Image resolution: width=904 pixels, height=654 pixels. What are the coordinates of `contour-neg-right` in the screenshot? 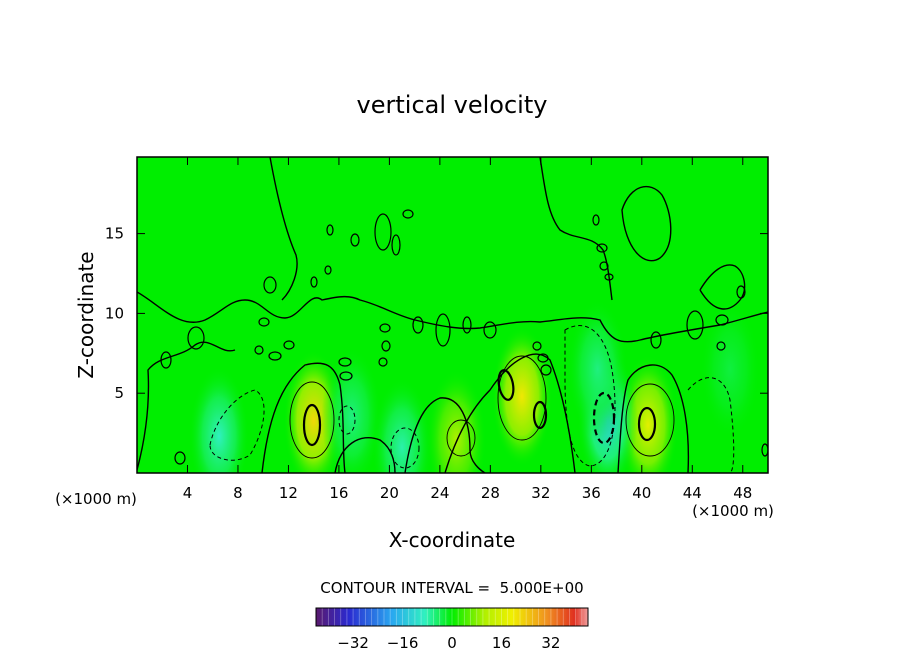 It's located at (711, 425).